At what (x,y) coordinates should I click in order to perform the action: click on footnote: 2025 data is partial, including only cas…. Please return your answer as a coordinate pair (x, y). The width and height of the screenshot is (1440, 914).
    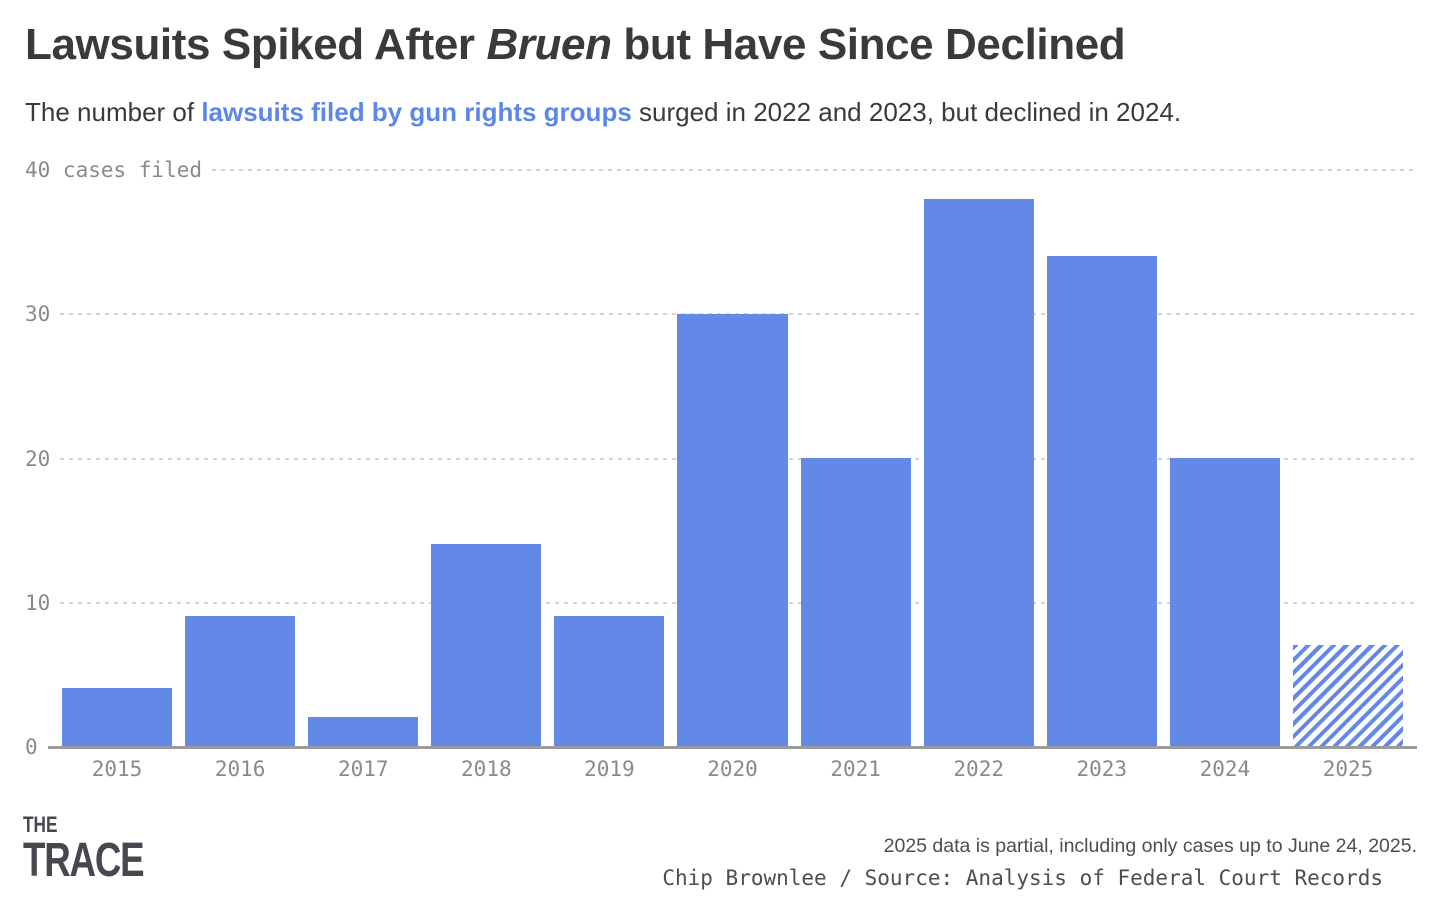
    Looking at the image, I should click on (1150, 846).